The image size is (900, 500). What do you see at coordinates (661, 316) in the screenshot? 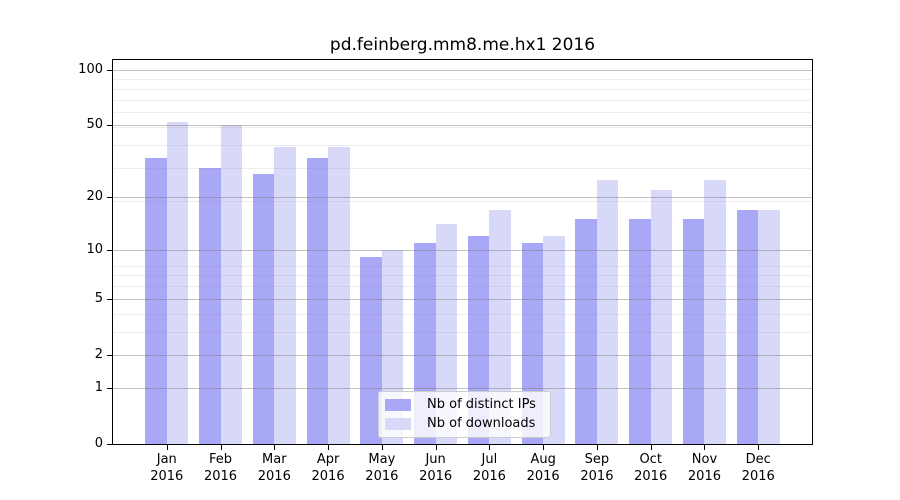
I see `bar-downloads-oct` at bounding box center [661, 316].